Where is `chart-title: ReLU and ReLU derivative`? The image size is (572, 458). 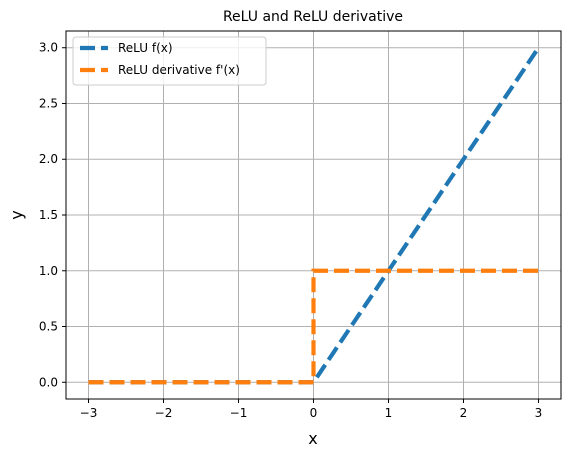
chart-title: ReLU and ReLU derivative is located at coordinates (313, 17).